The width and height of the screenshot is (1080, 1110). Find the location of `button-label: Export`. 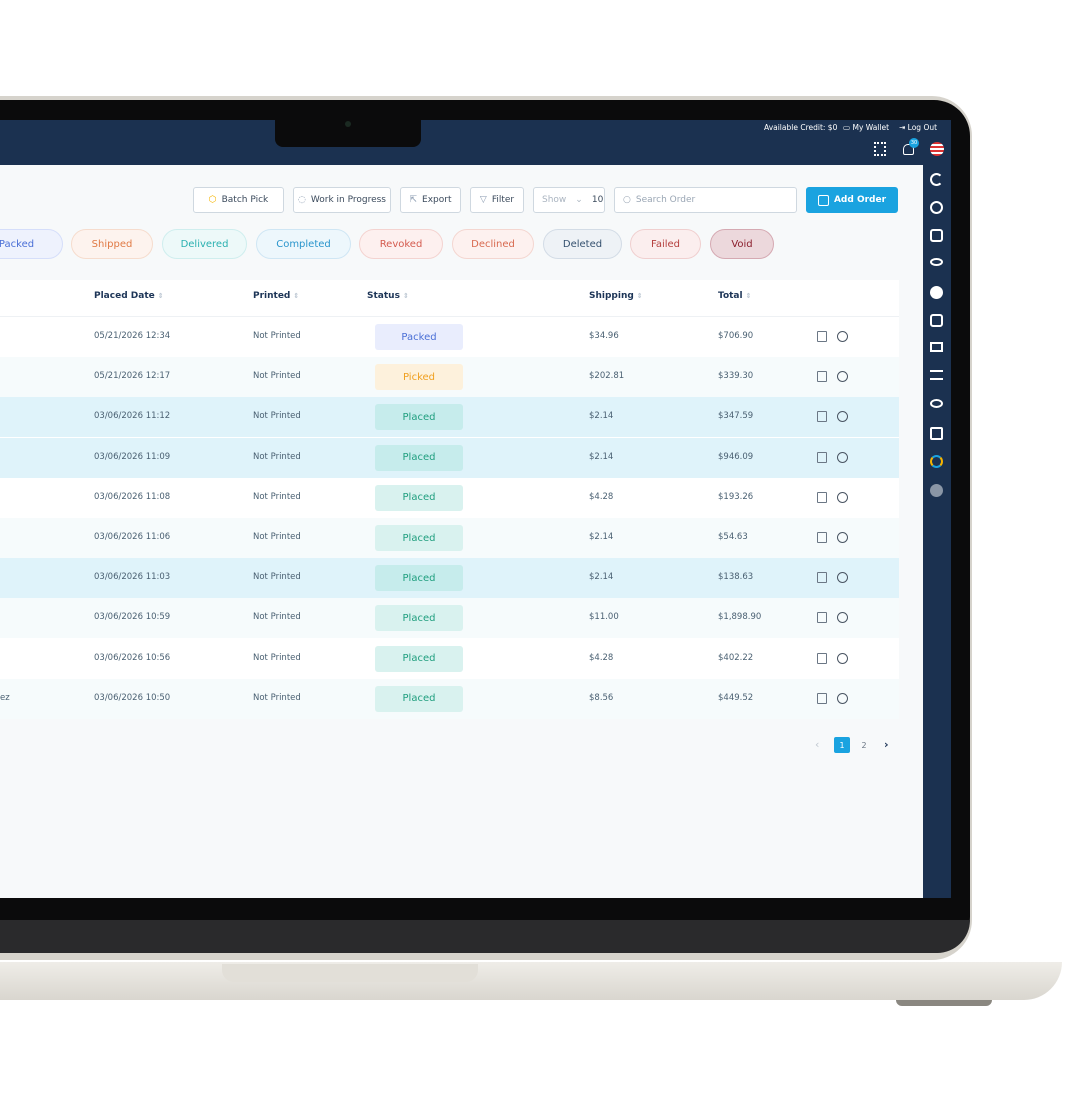

button-label: Export is located at coordinates (437, 200).